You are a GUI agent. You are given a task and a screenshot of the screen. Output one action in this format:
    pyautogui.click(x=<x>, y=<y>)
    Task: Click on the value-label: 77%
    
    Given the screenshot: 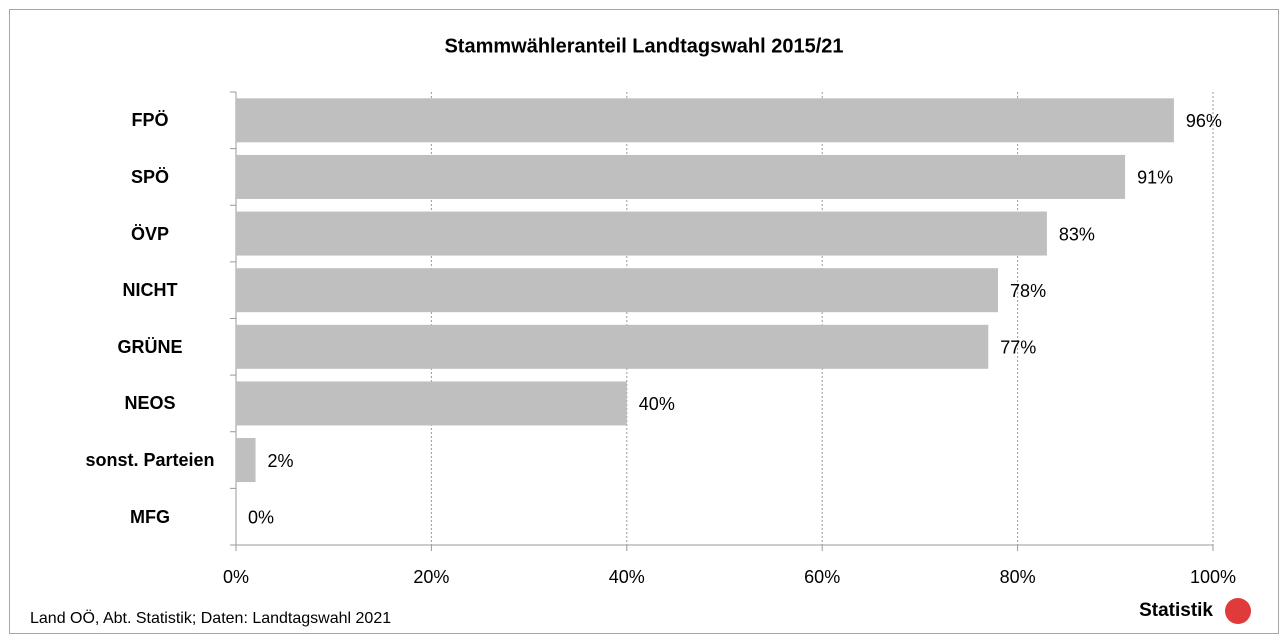 What is the action you would take?
    pyautogui.click(x=1018, y=348)
    